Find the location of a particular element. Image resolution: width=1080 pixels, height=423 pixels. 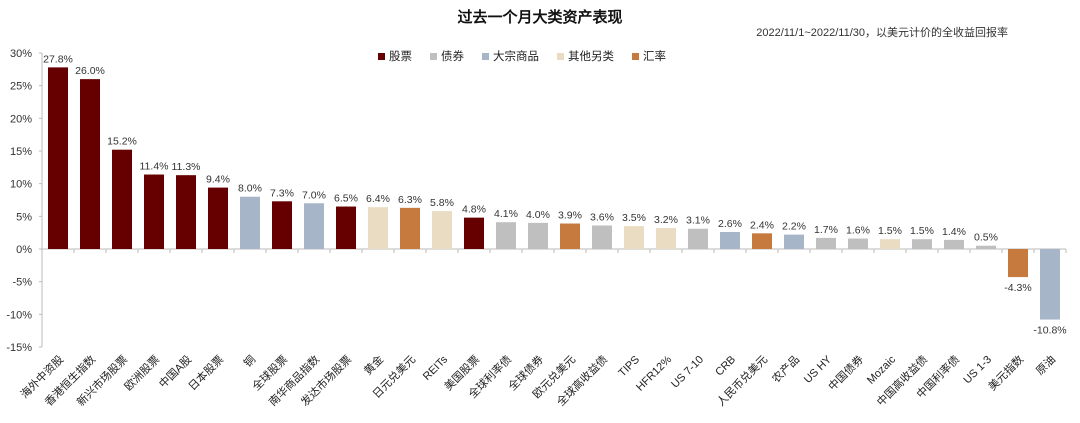

x-category-label: 农产品 is located at coordinates (785, 368).